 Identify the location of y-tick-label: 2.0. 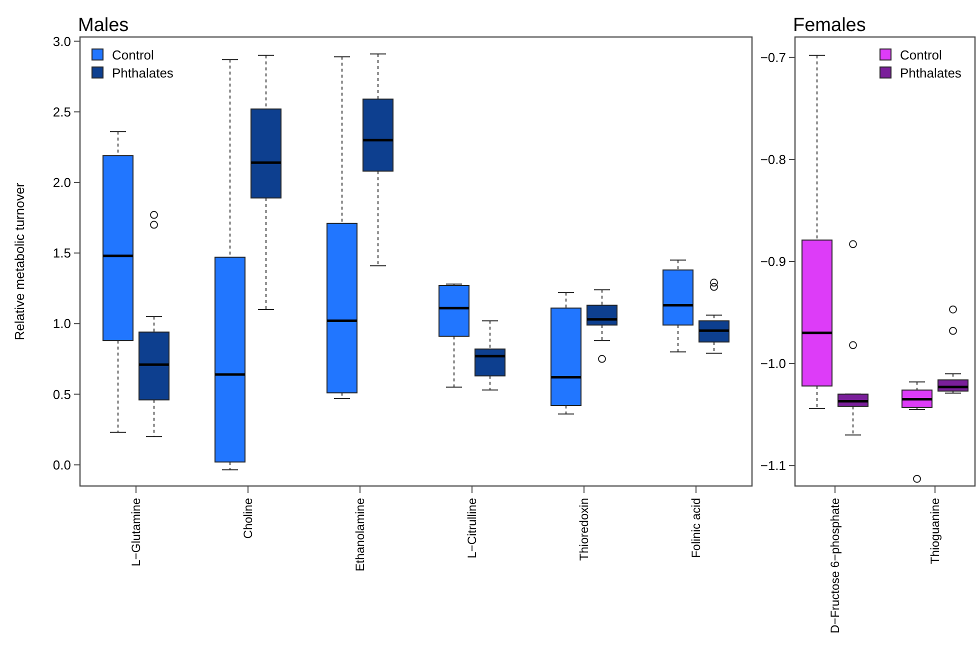
(61, 182).